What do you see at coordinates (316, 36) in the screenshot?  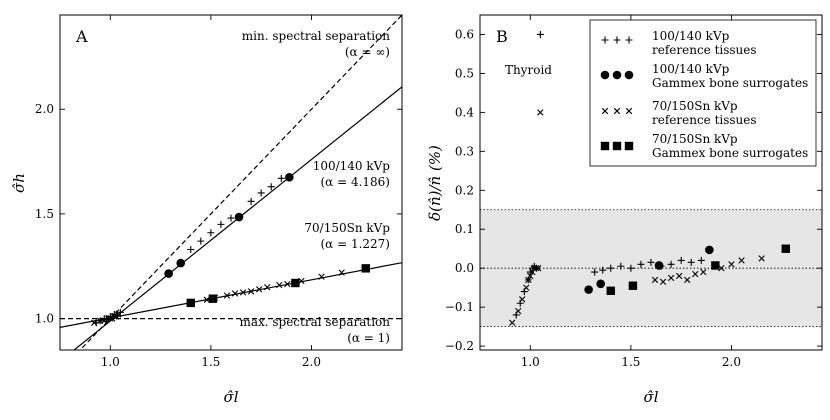 I see `annotation-min-separation: min. spectral separation` at bounding box center [316, 36].